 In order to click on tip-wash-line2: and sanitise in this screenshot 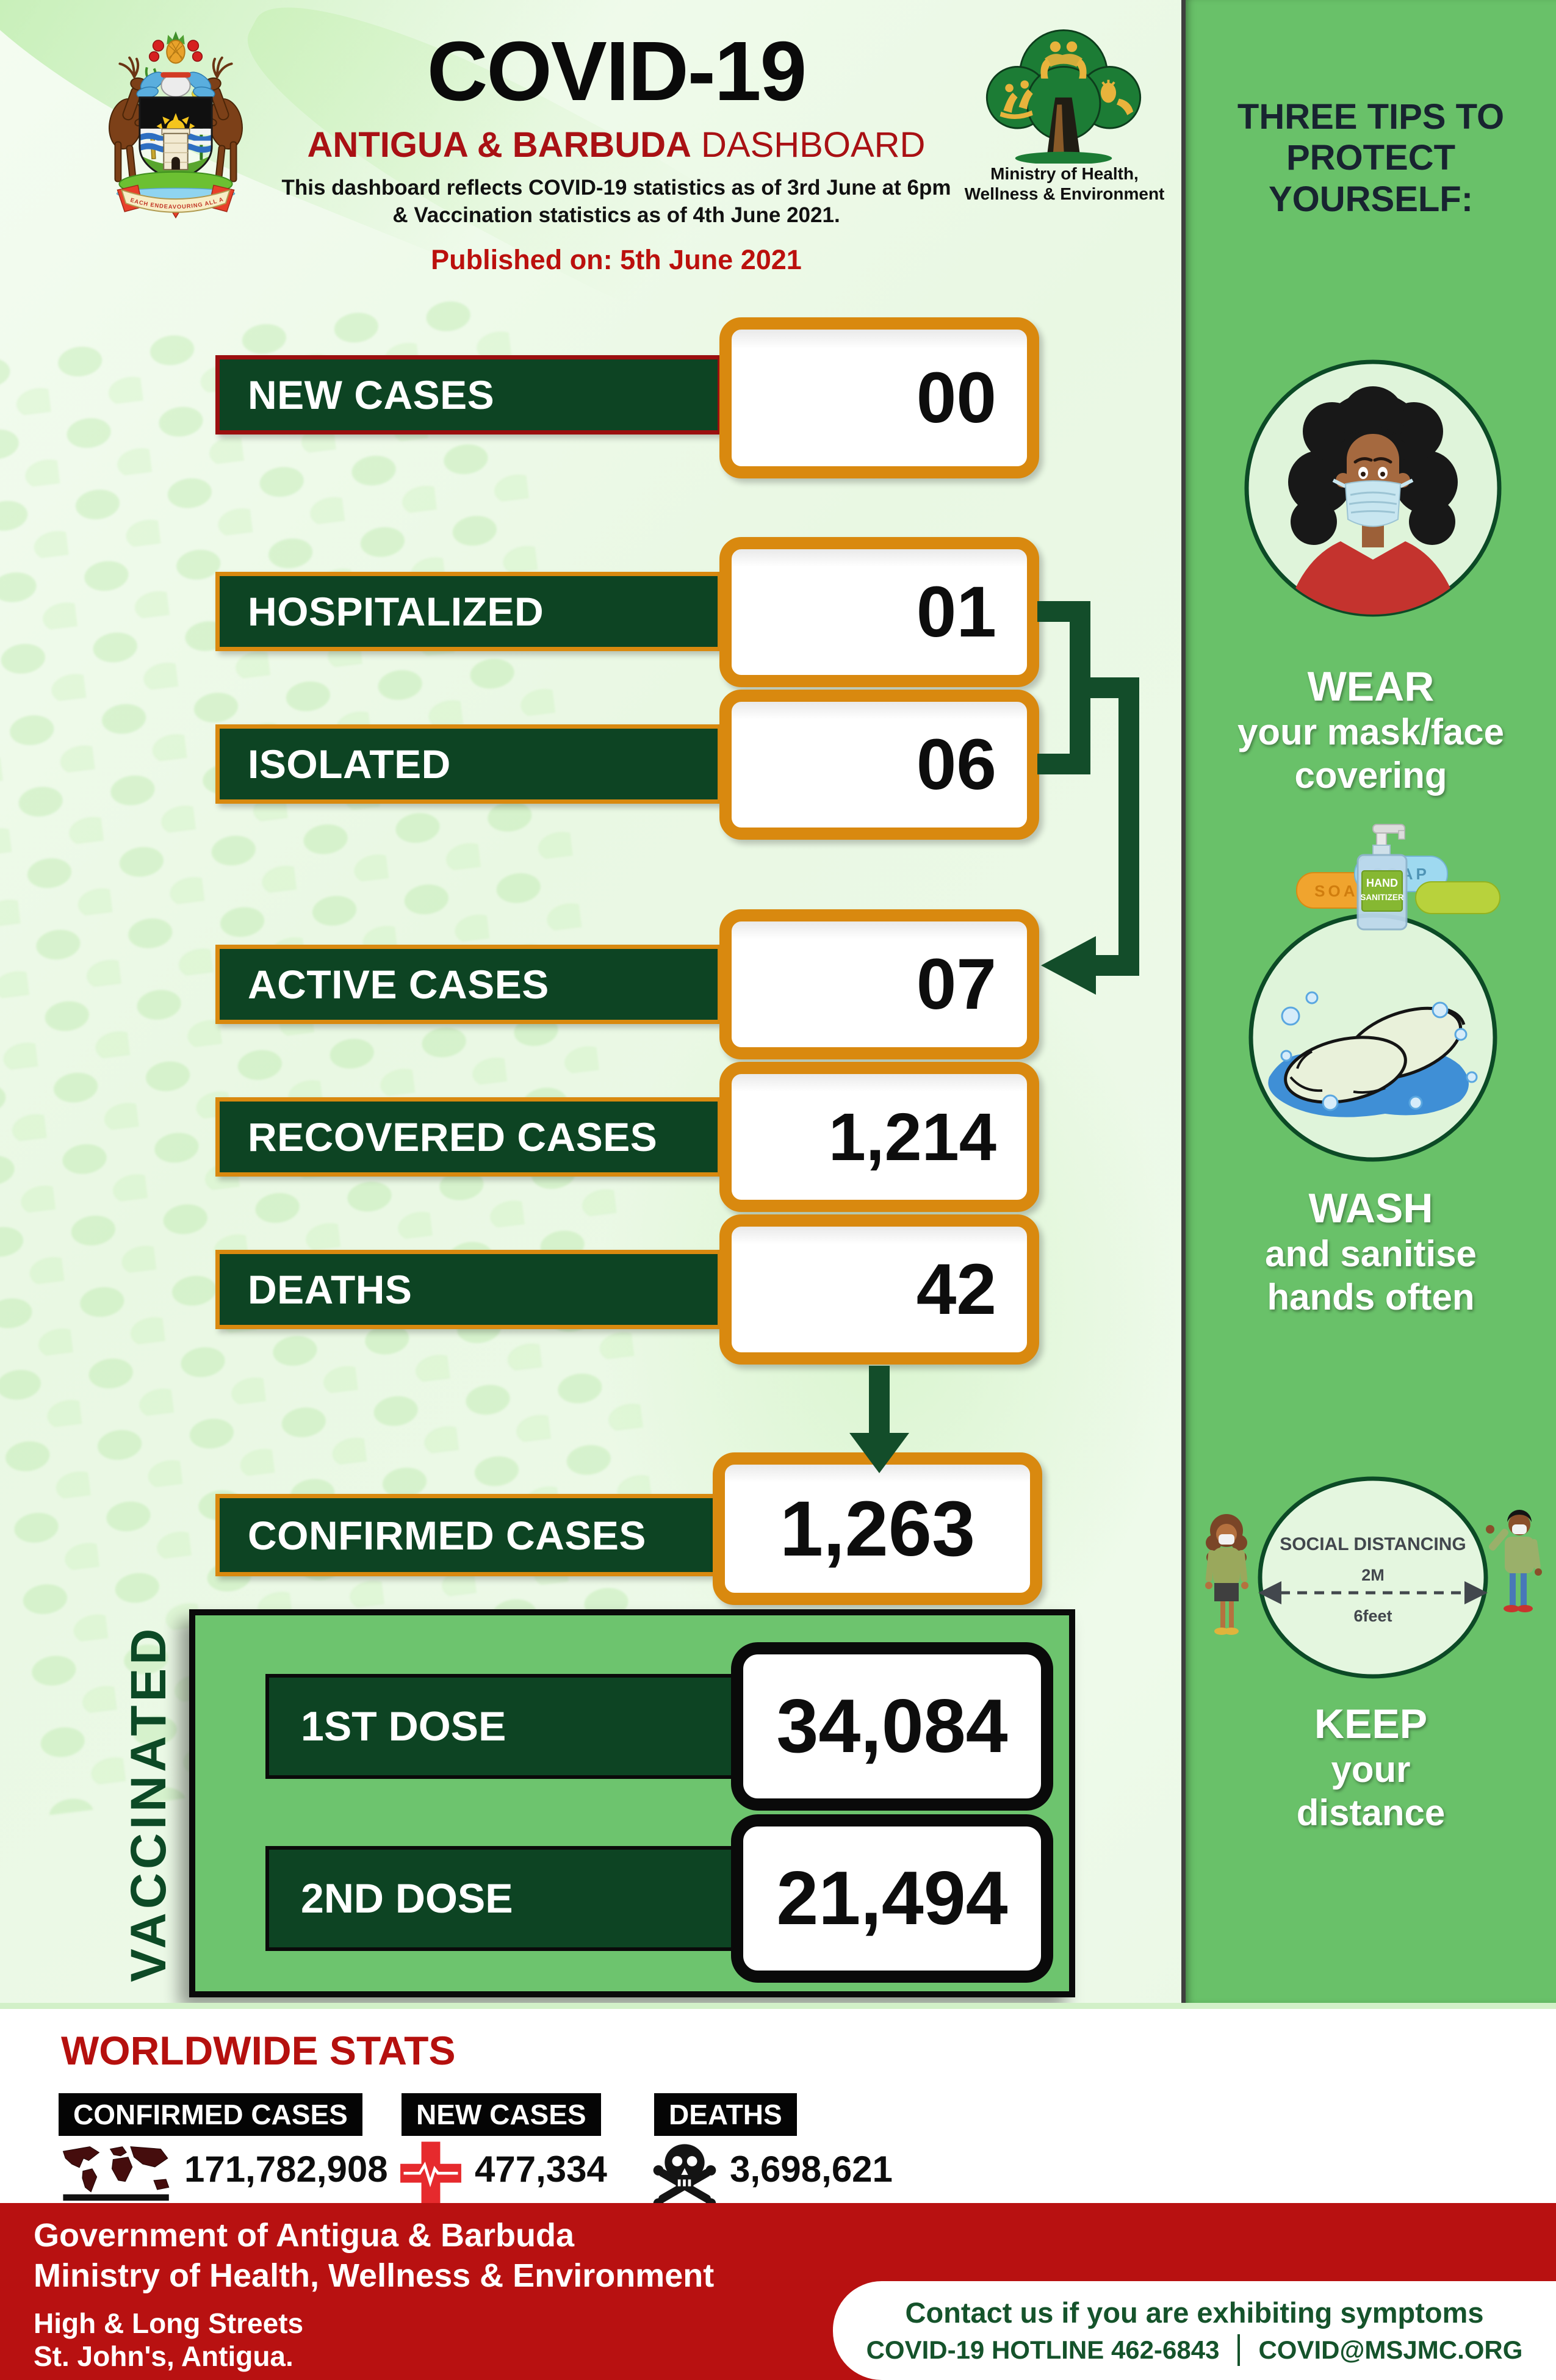, I will do `click(1371, 1254)`.